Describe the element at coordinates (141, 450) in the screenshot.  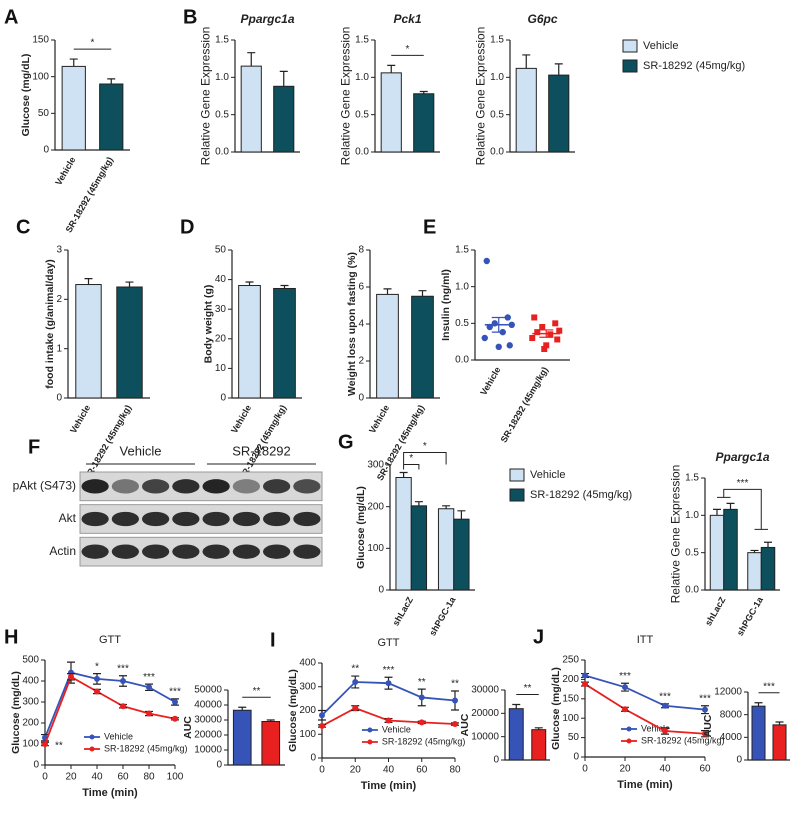
I see `group-label: Vehicle` at that location.